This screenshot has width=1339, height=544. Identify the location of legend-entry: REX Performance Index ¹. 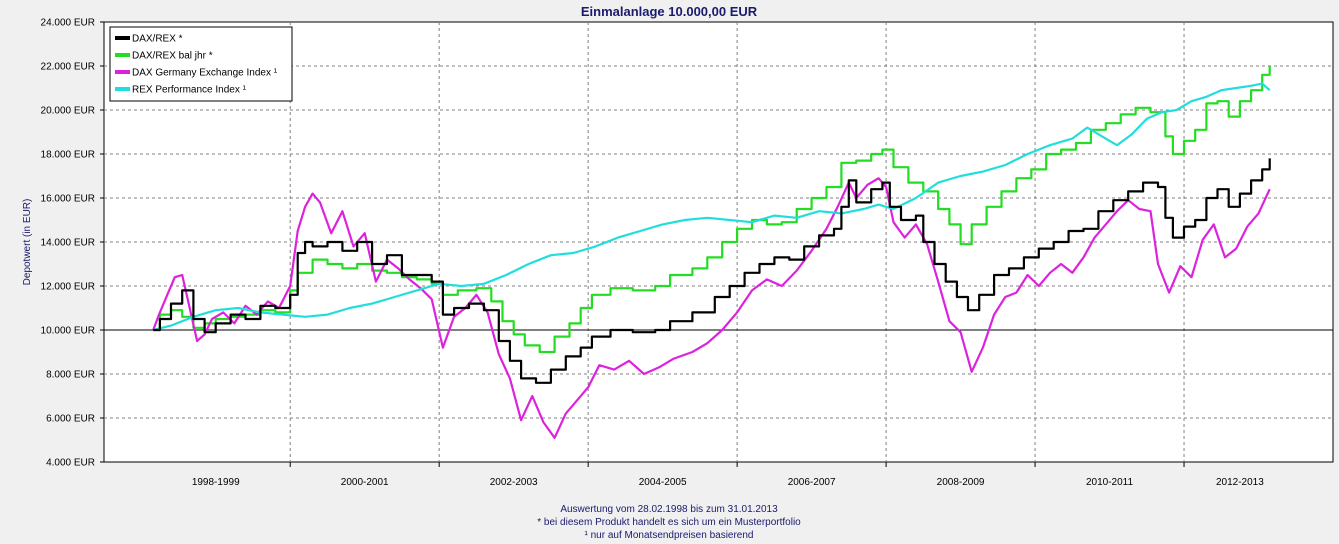
(189, 90).